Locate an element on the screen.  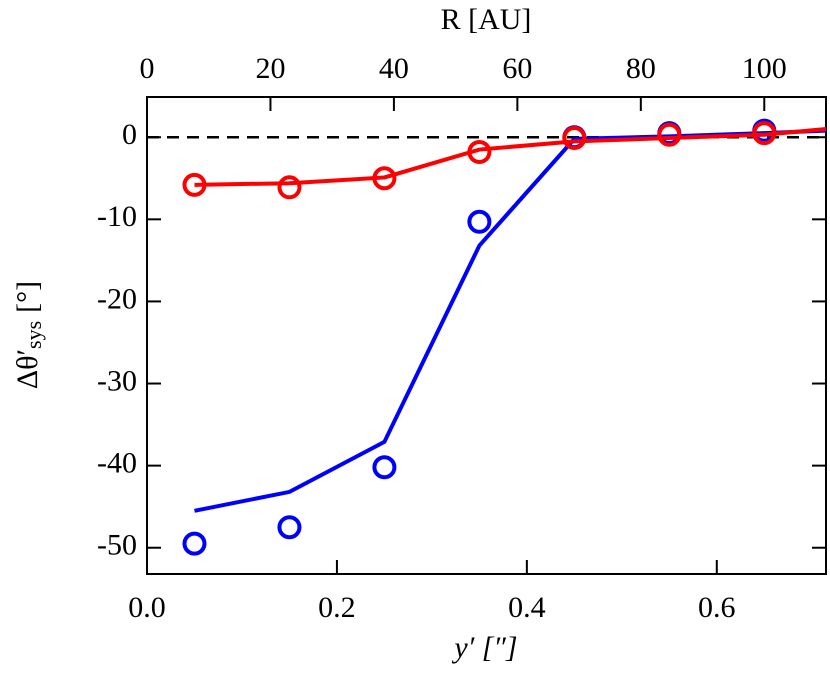
x2-tick-label: 60 is located at coordinates (517, 68).